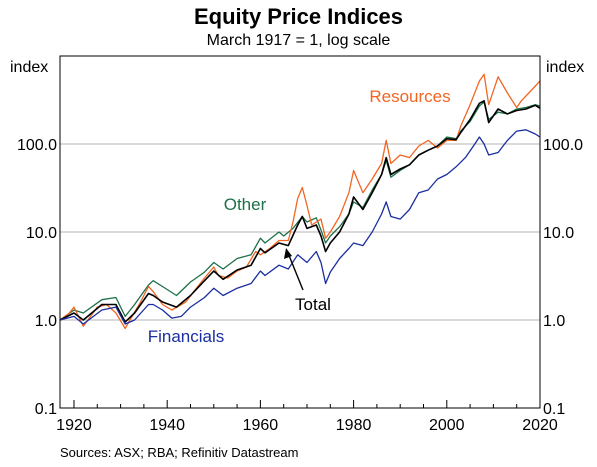 The image size is (597, 467). Describe the element at coordinates (37, 145) in the screenshot. I see `y-tick-label-left: 100.0` at that location.